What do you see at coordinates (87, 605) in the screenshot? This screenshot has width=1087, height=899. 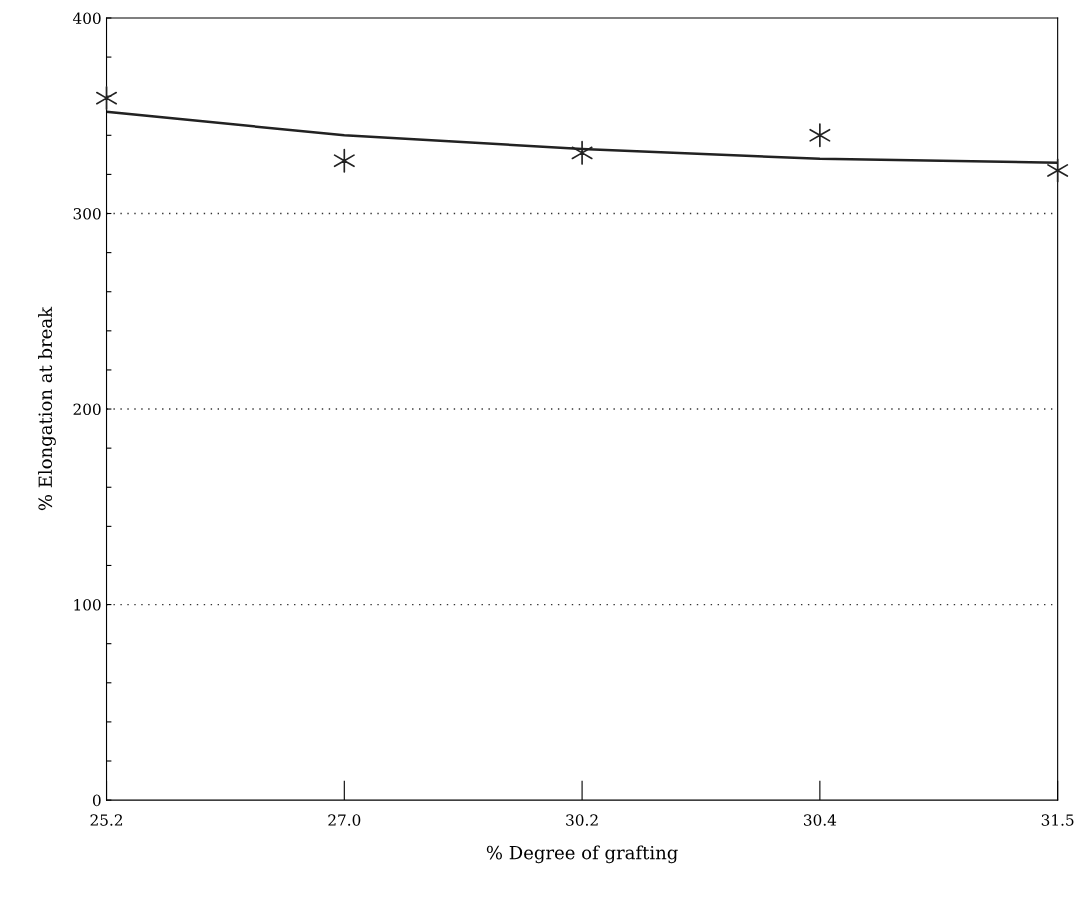 I see `y-tick-label: 100` at bounding box center [87, 605].